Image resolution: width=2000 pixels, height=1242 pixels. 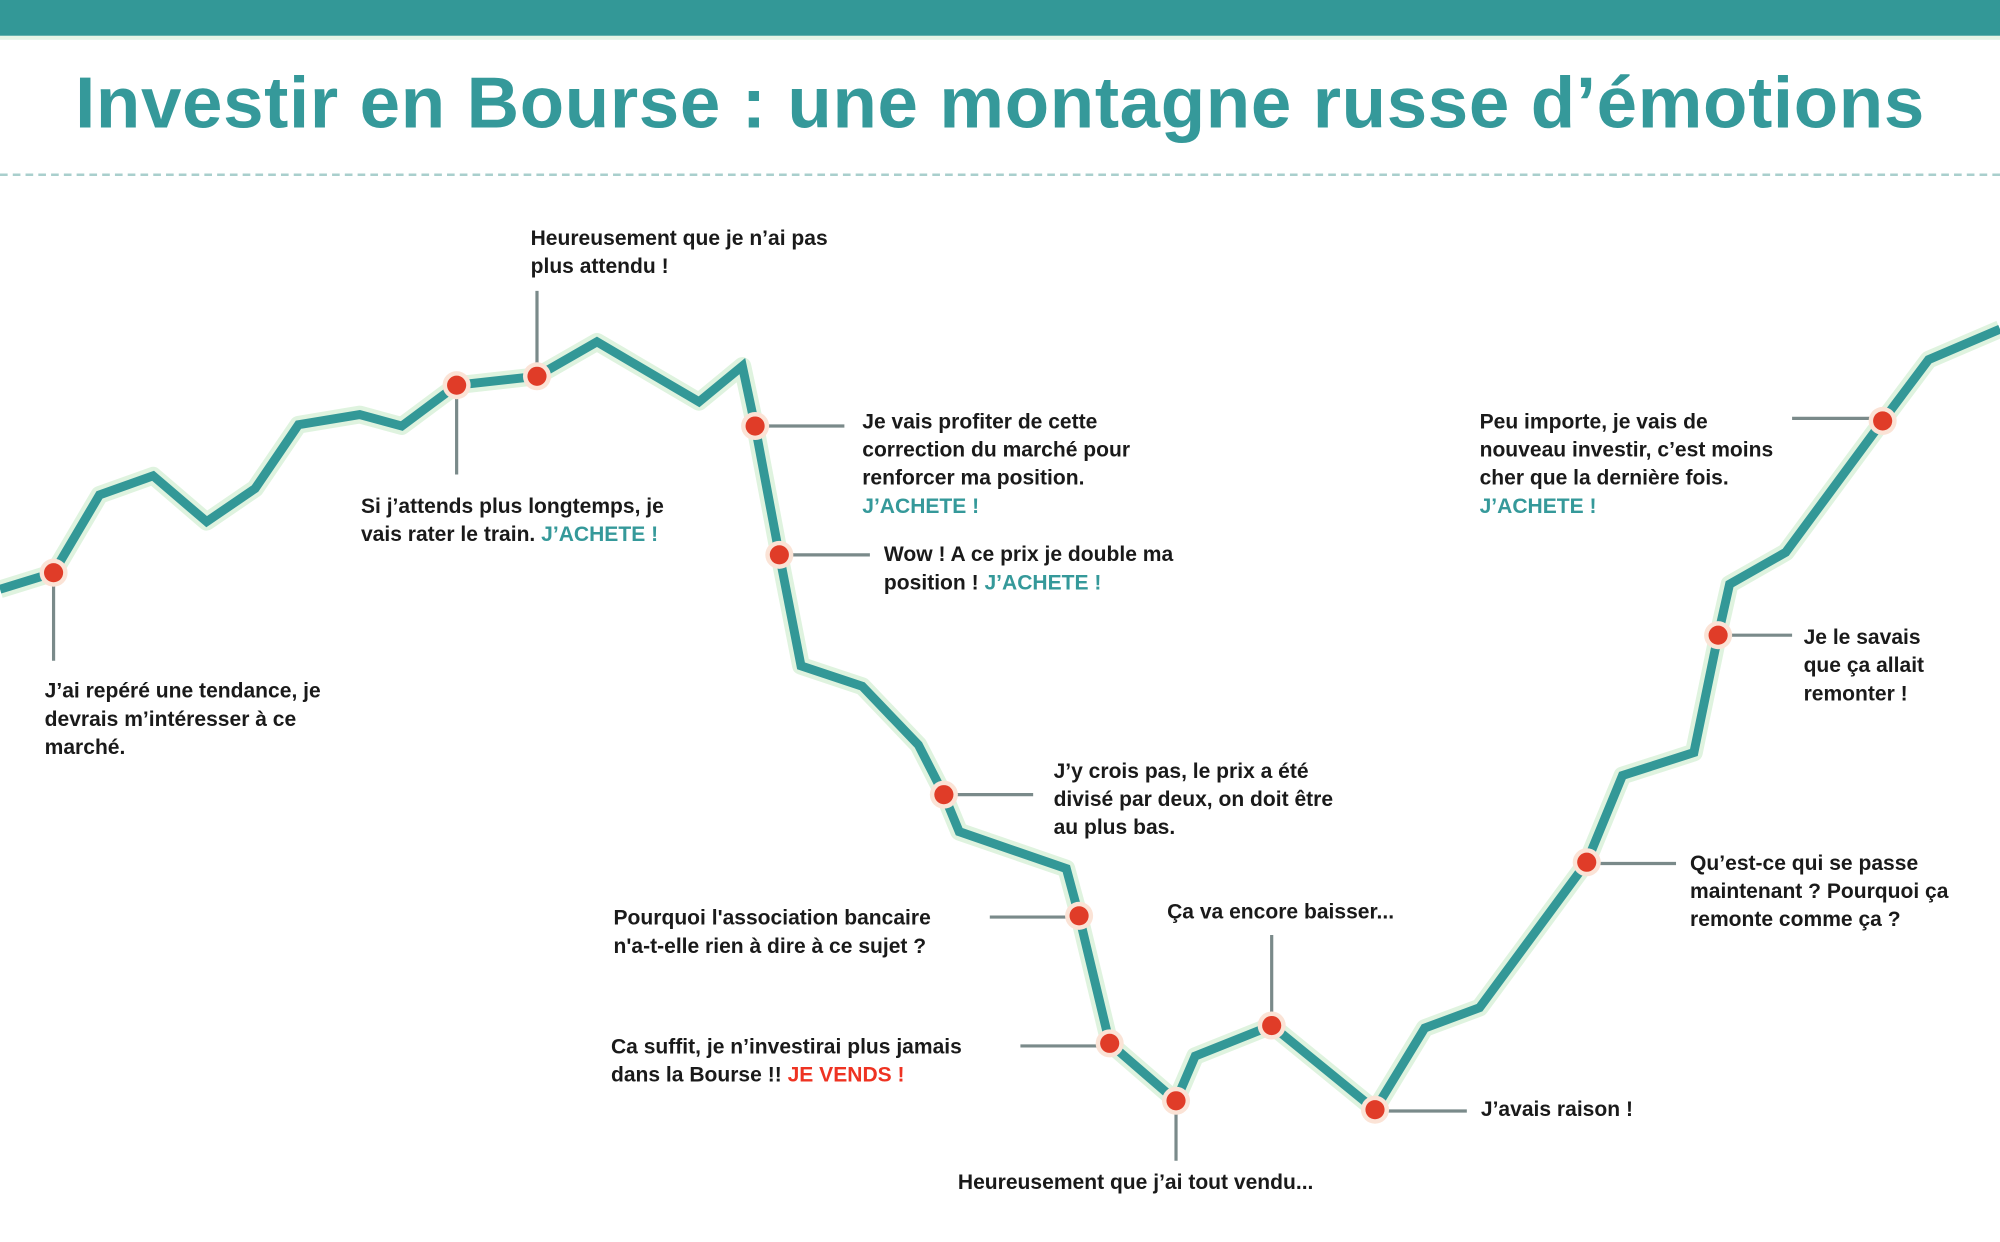 What do you see at coordinates (1114, 828) in the screenshot?
I see `annotation-line: au plus bas.` at bounding box center [1114, 828].